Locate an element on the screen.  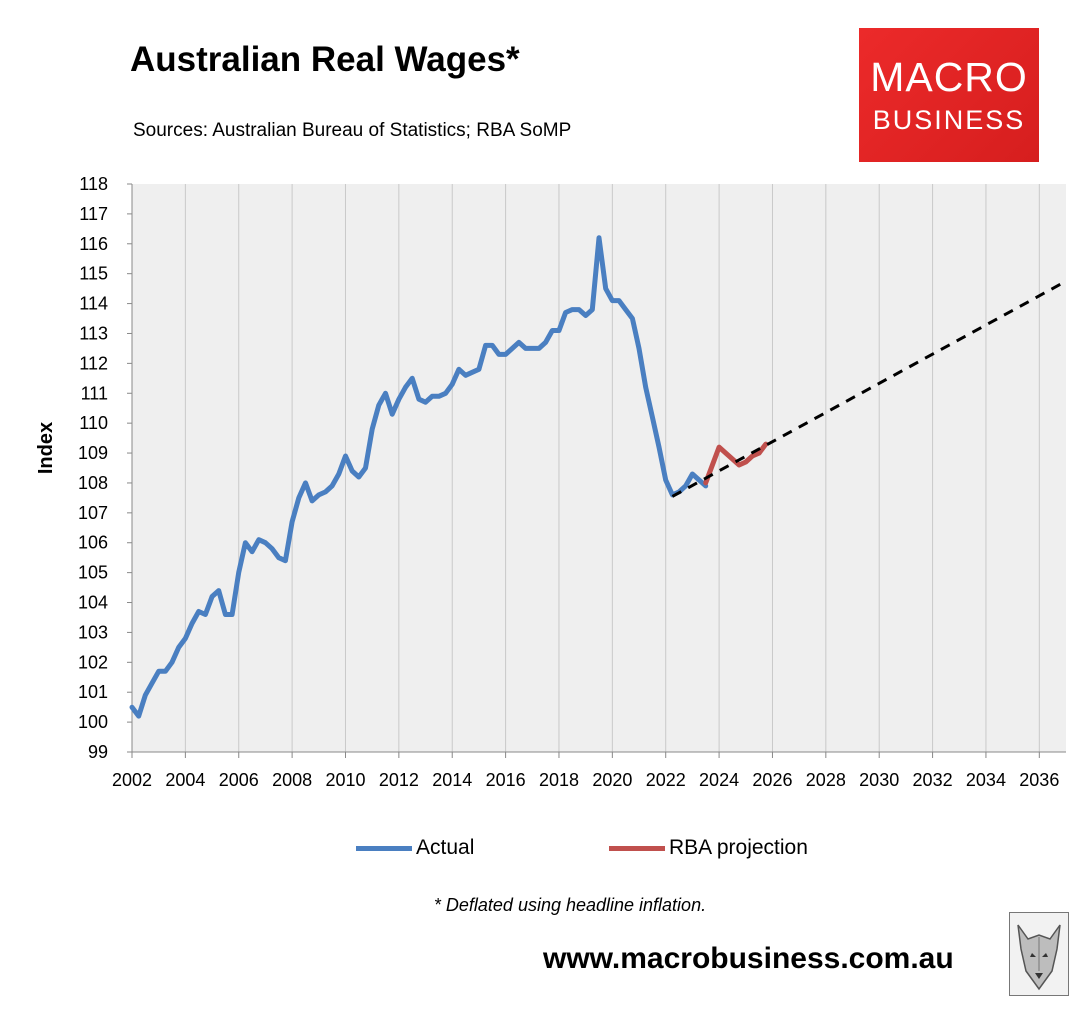
y-tick-label: 111 is located at coordinates (94, 393).